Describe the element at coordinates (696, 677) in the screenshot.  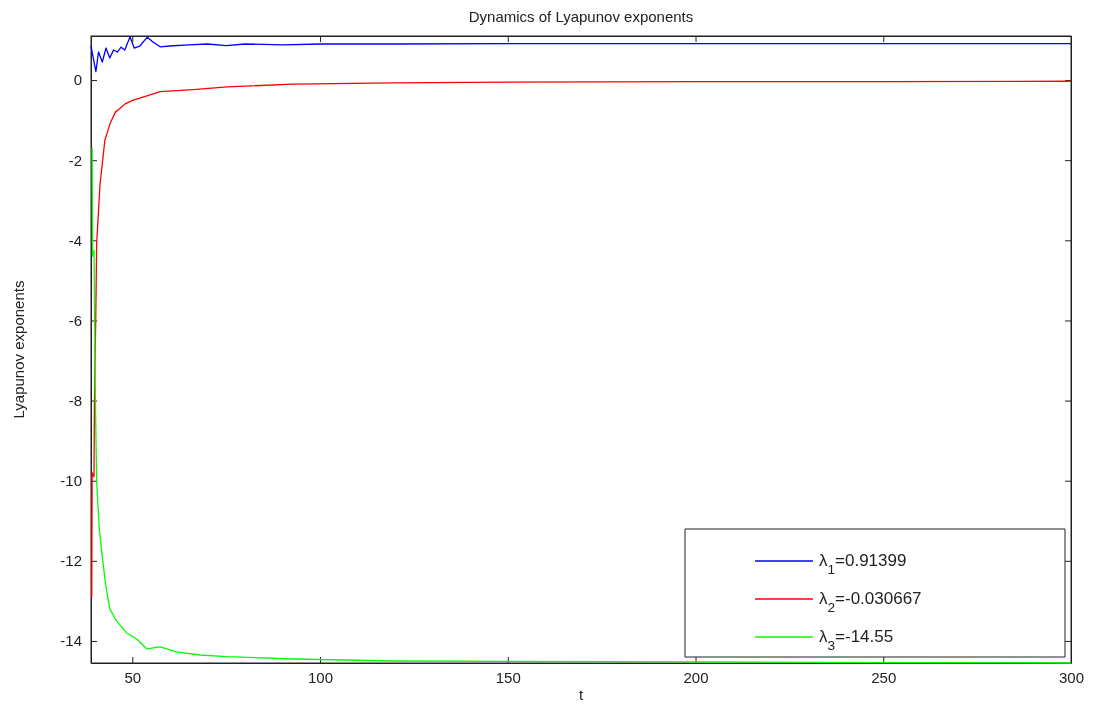
I see `x-tick-label: 200` at that location.